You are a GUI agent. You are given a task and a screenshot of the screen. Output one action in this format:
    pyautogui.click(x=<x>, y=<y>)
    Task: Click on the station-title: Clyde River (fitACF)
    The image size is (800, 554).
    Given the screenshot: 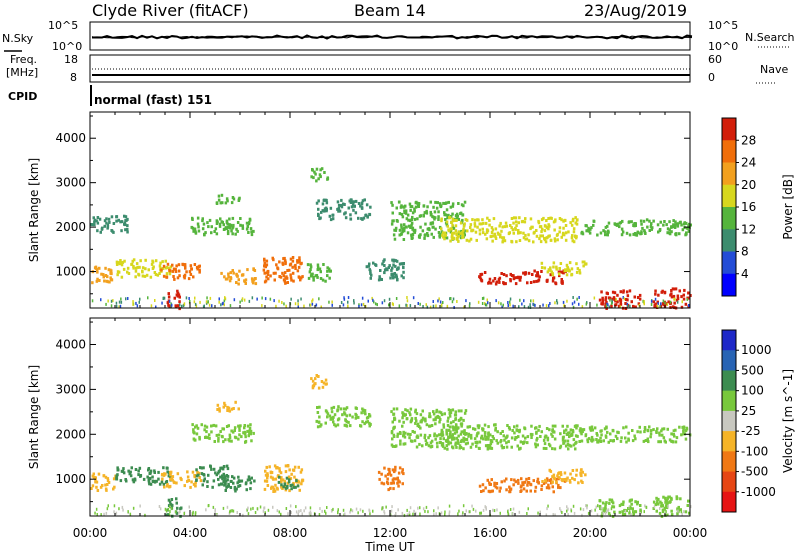 What is the action you would take?
    pyautogui.click(x=170, y=10)
    